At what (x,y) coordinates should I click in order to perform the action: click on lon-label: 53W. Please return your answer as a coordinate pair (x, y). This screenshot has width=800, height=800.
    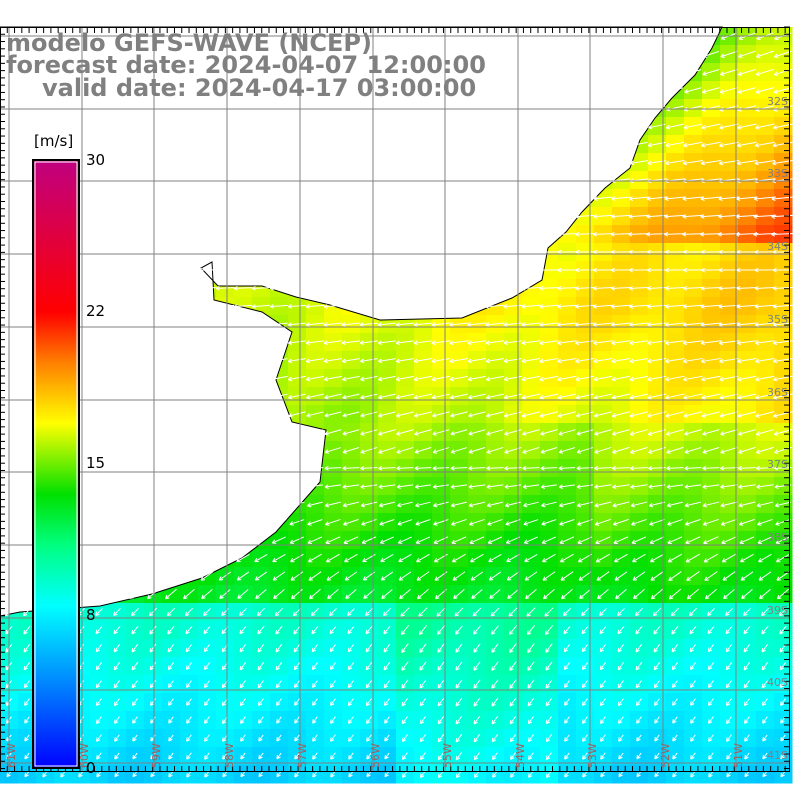
    Looking at the image, I should click on (592, 755).